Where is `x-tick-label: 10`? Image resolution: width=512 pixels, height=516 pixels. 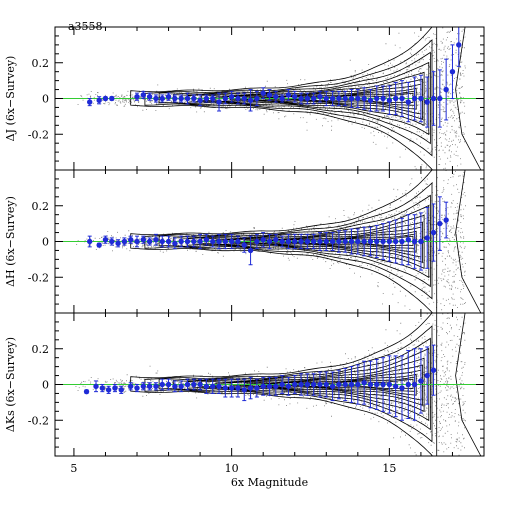
x-tick-label: 10 is located at coordinates (232, 468).